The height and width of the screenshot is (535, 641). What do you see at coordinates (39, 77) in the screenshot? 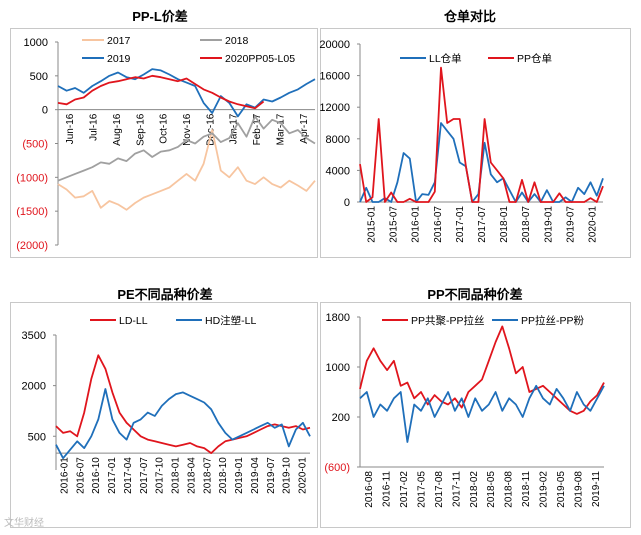
I see `y-tick-label-ppl: 500` at bounding box center [39, 77].